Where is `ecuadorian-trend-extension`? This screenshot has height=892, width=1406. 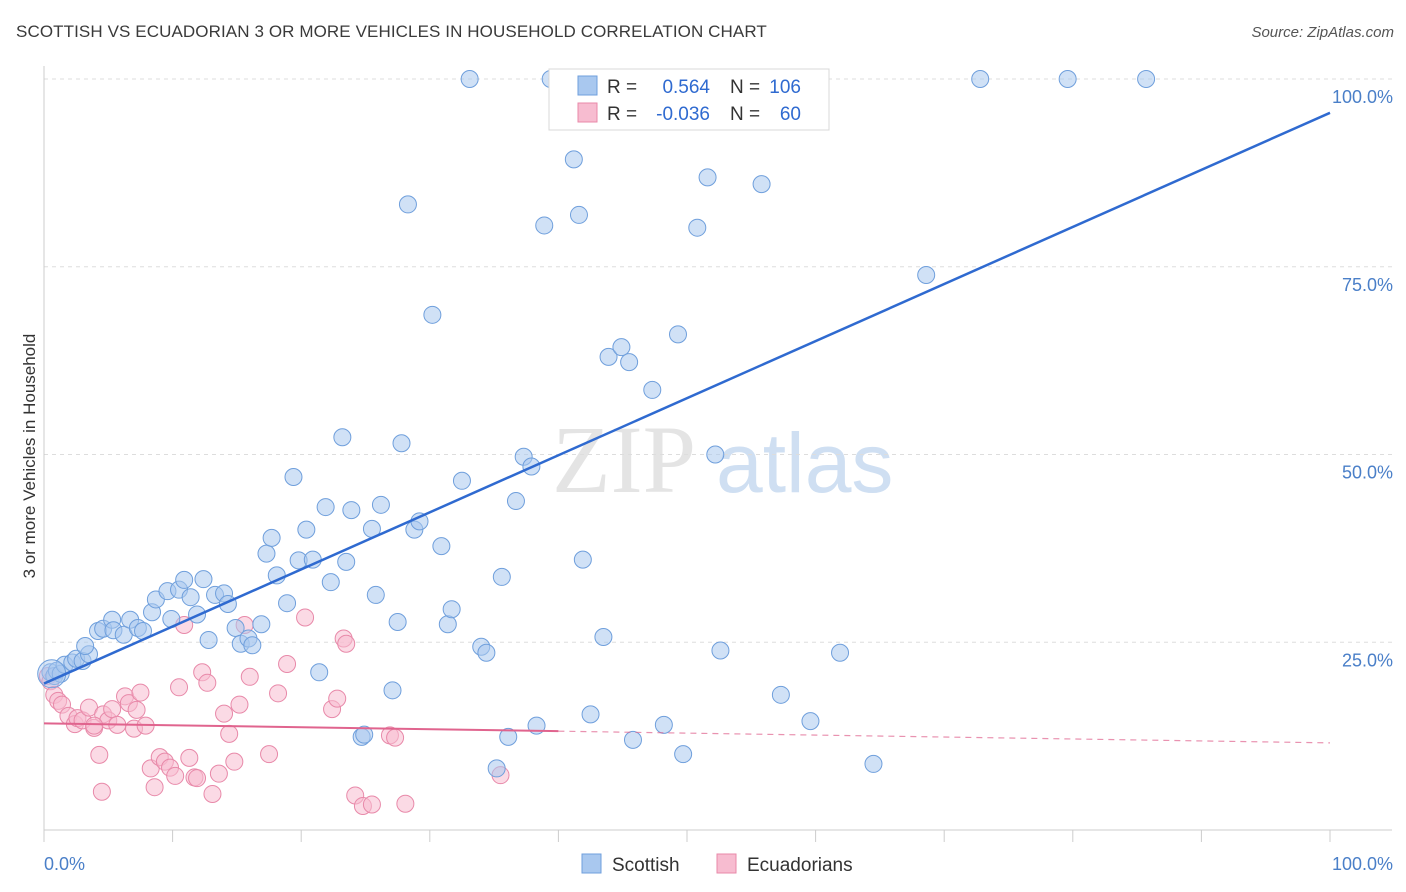
ecuadorian-trend-extension is located at coordinates (944, 737).